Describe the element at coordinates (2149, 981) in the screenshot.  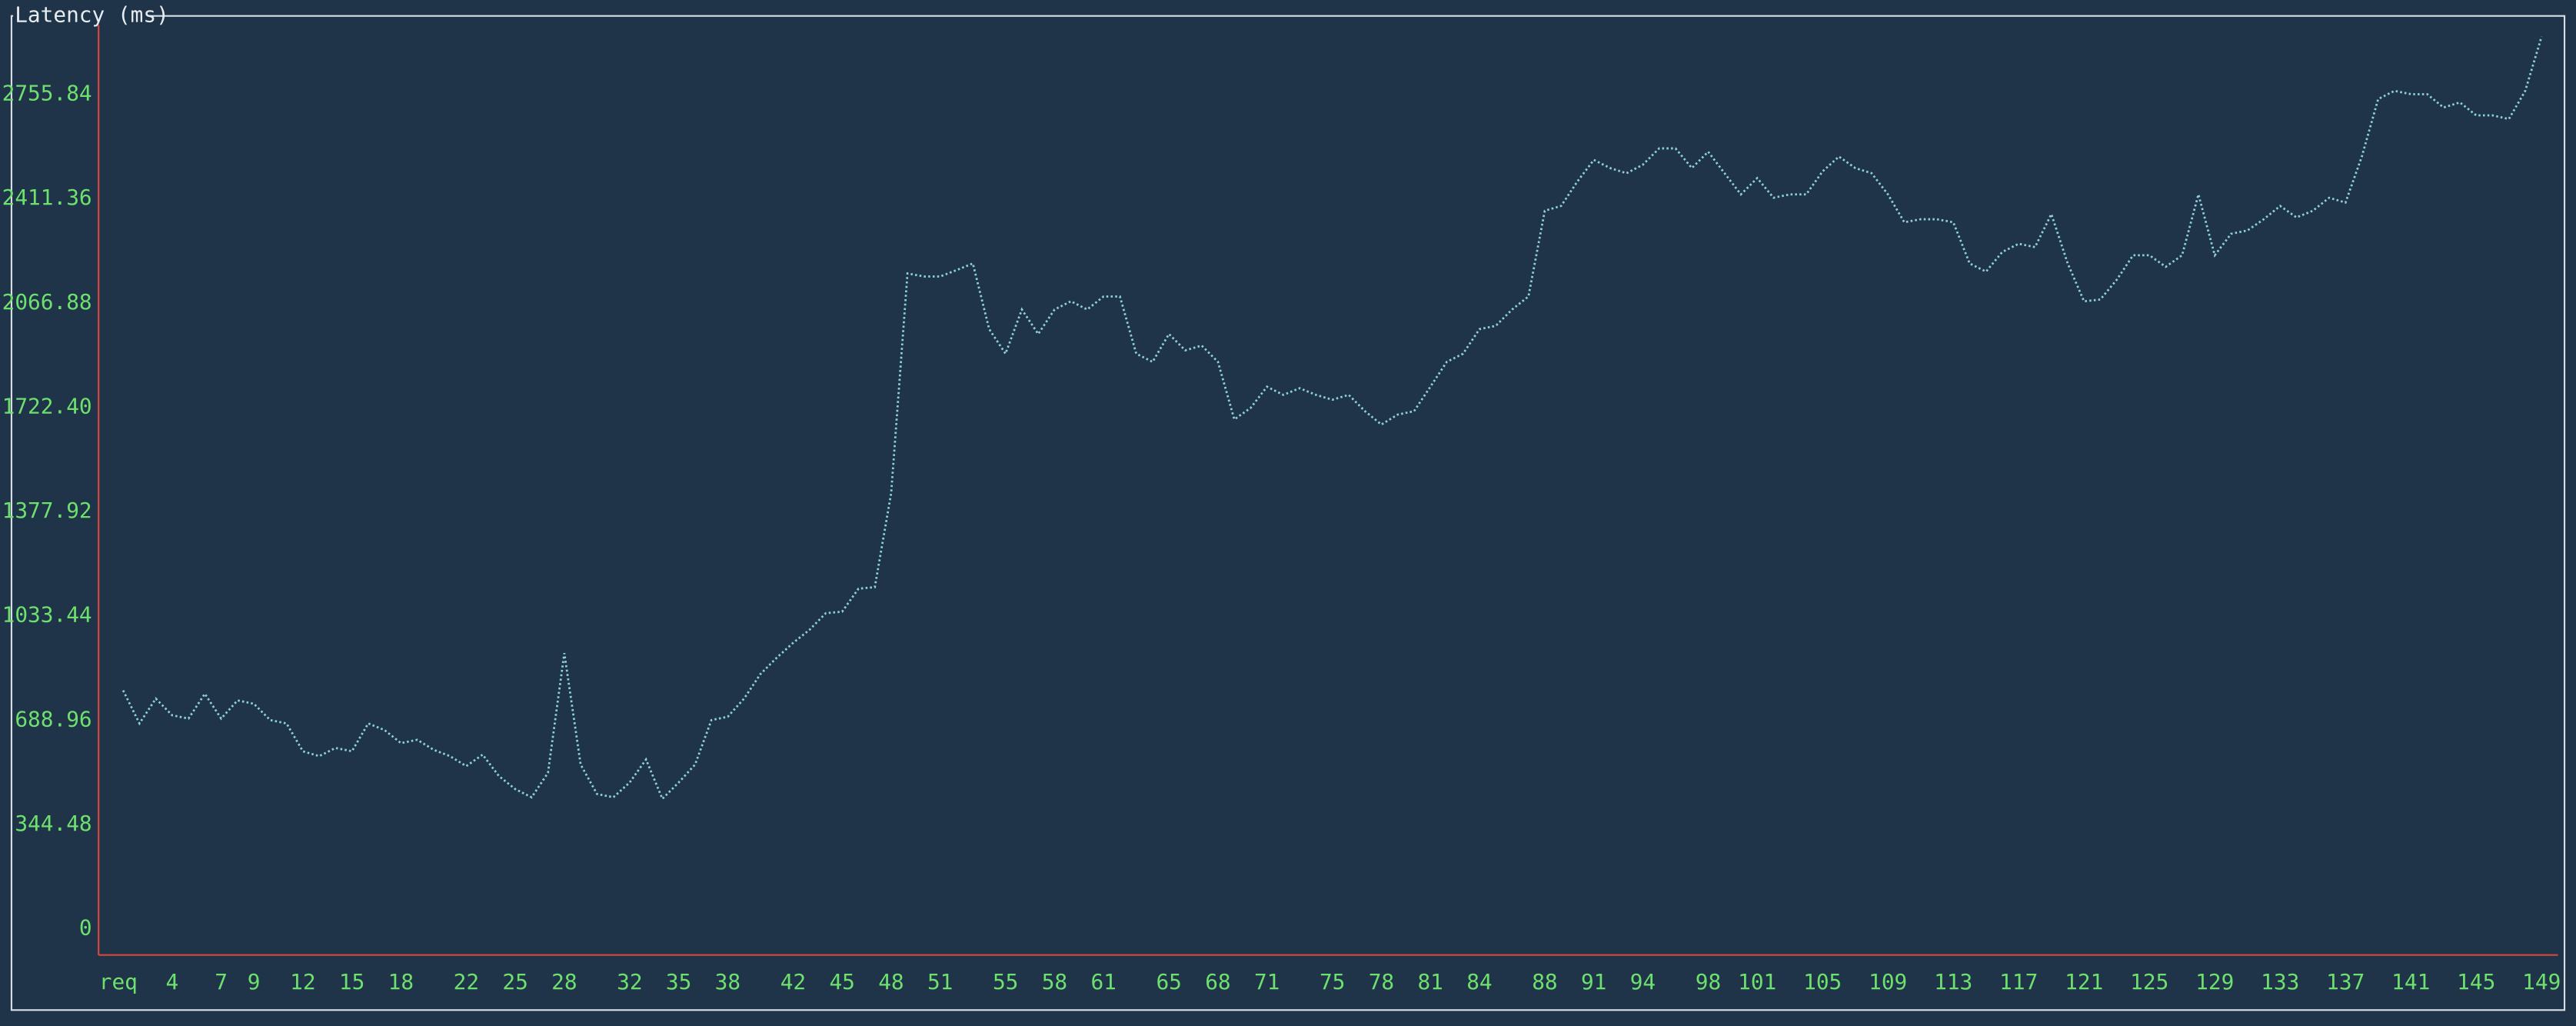
I see `x-tick-label: 125` at that location.